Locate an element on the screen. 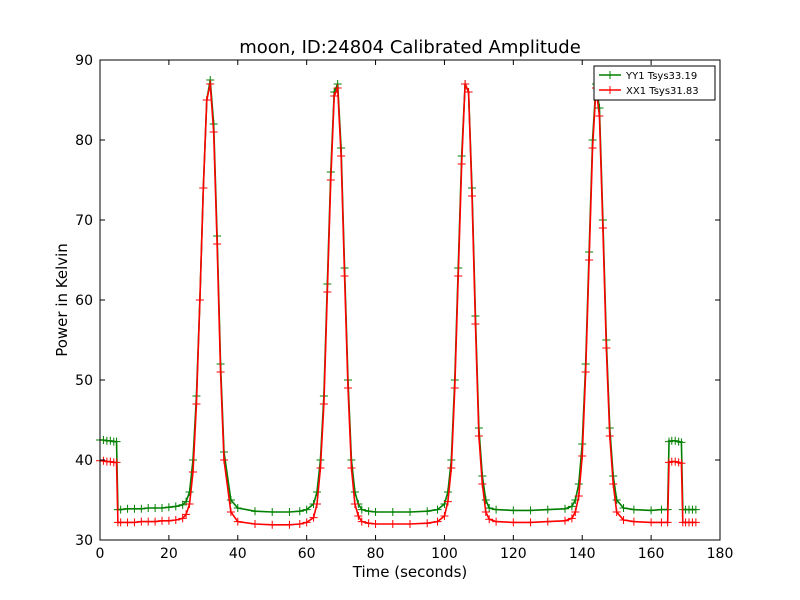  x-tick-label: 20 is located at coordinates (169, 554).